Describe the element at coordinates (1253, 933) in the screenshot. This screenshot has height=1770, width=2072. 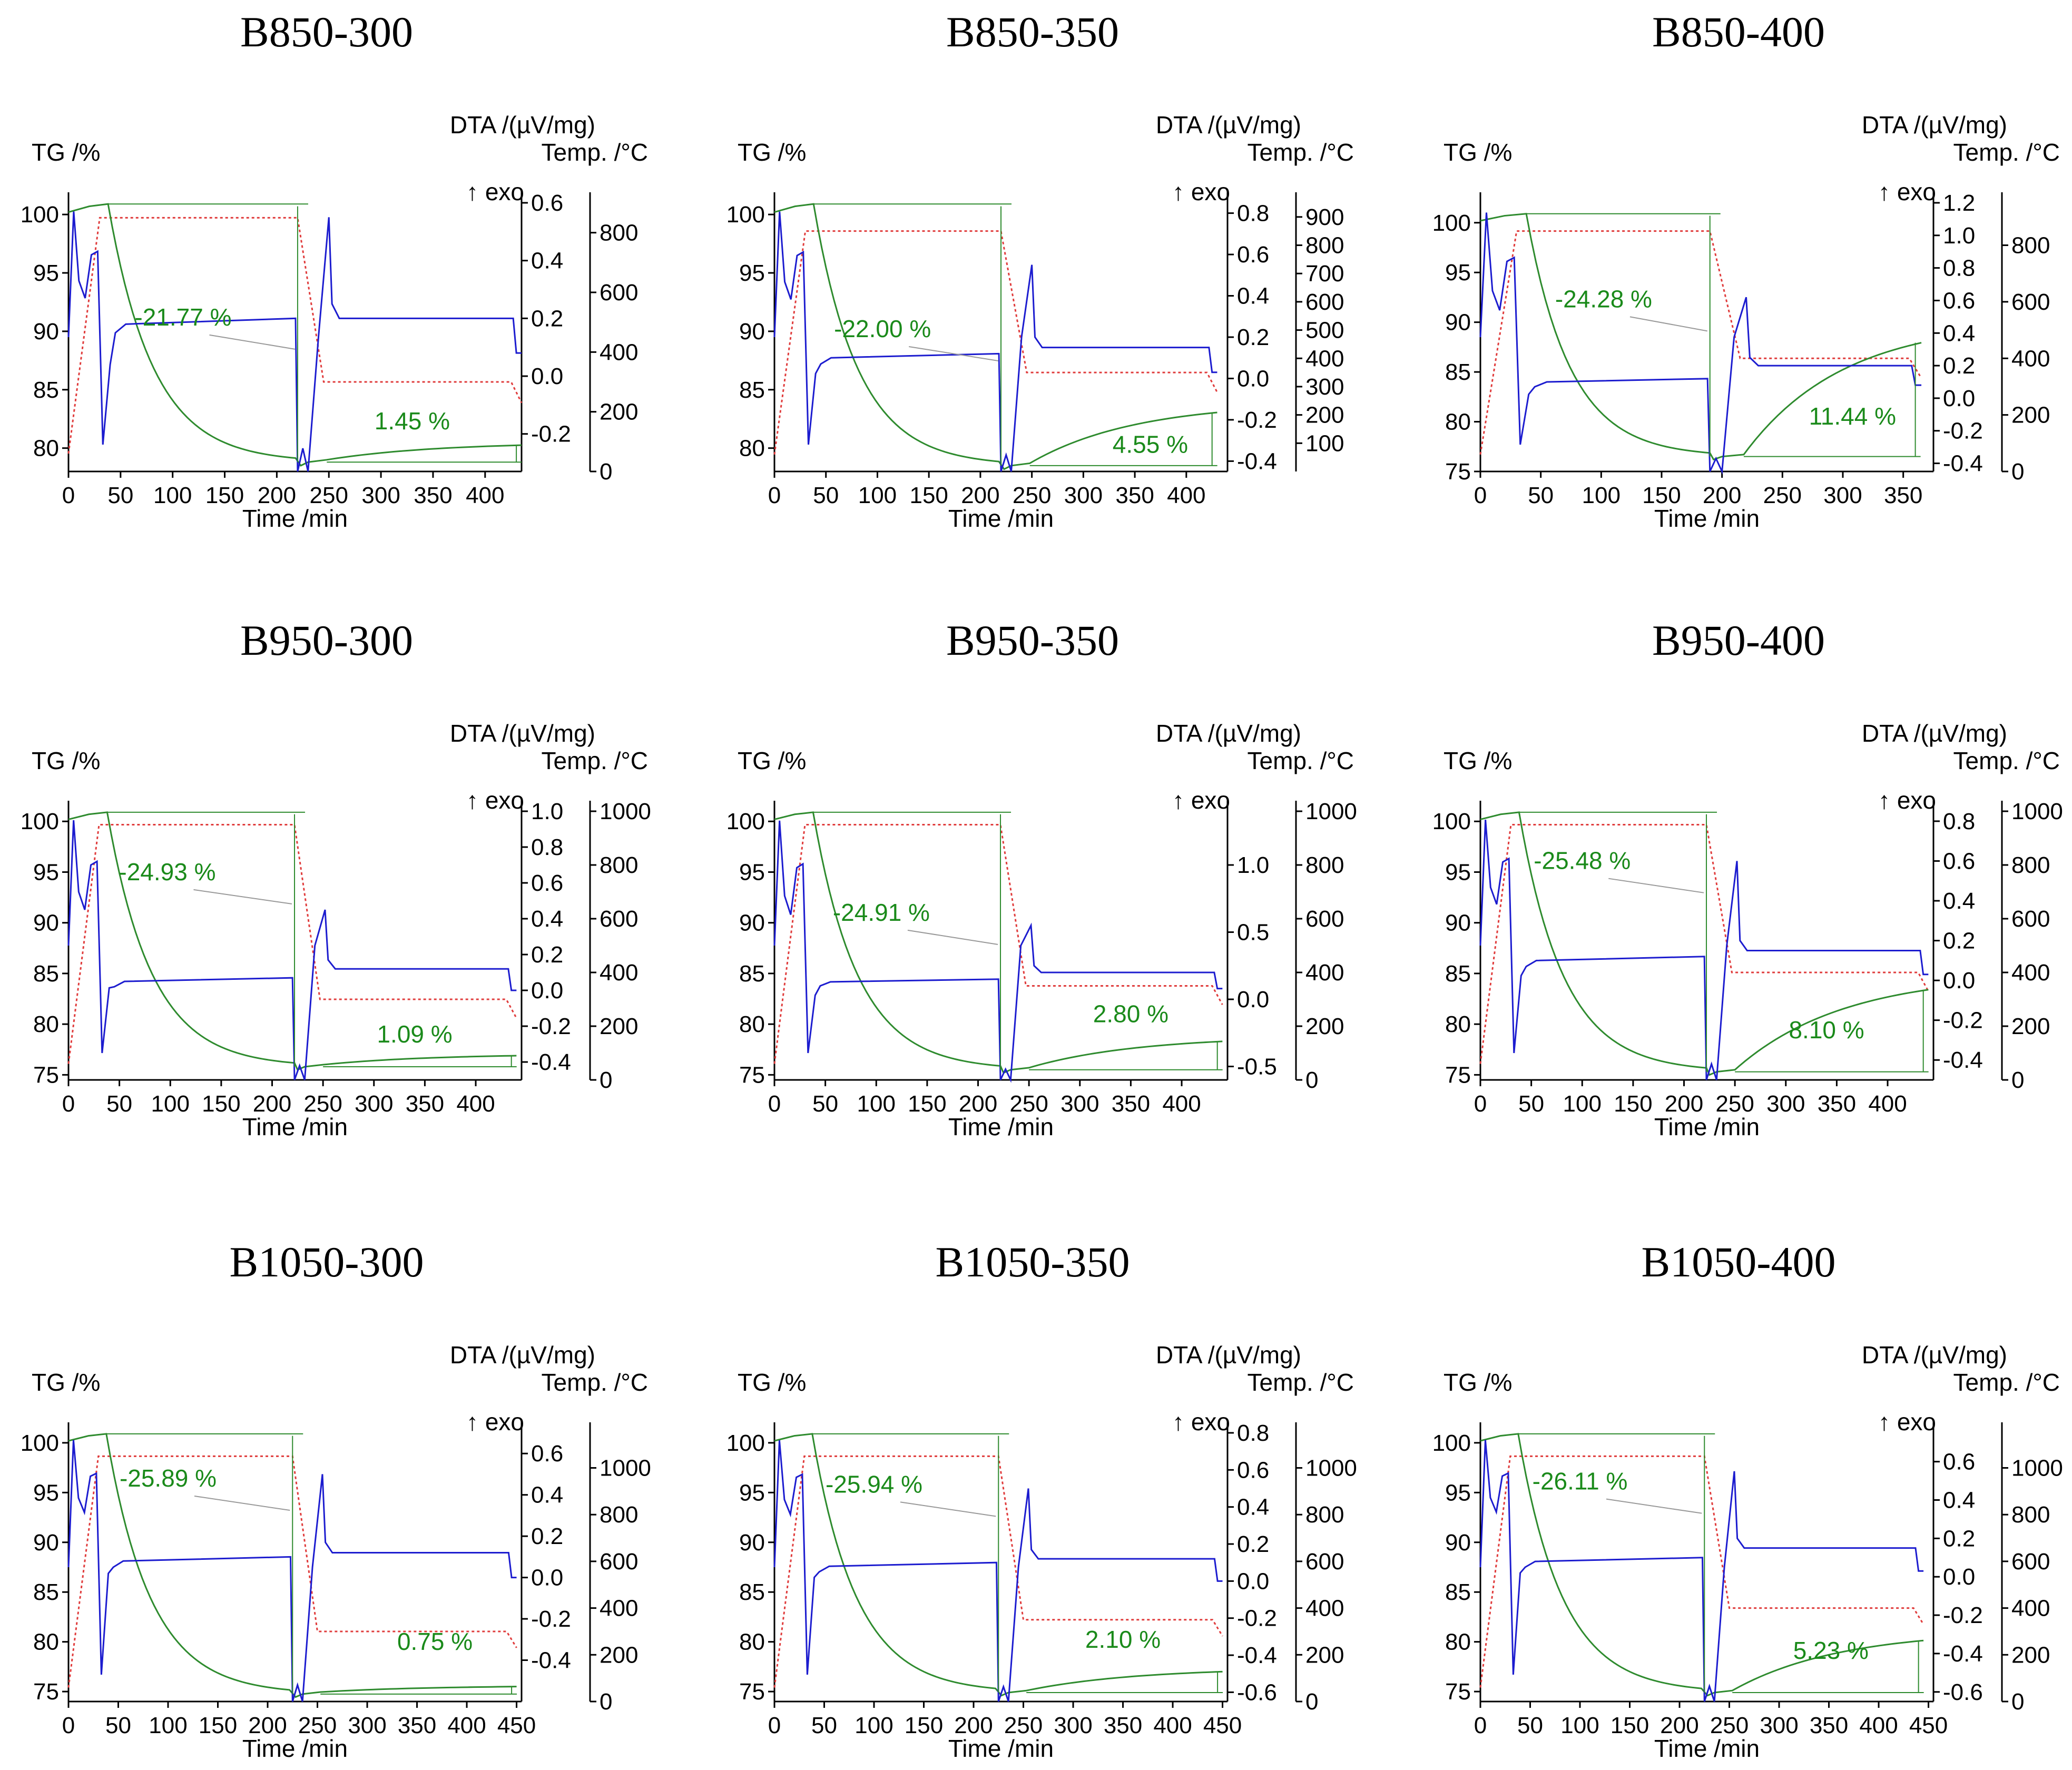
I see `dta-tick-label: 0.5` at that location.